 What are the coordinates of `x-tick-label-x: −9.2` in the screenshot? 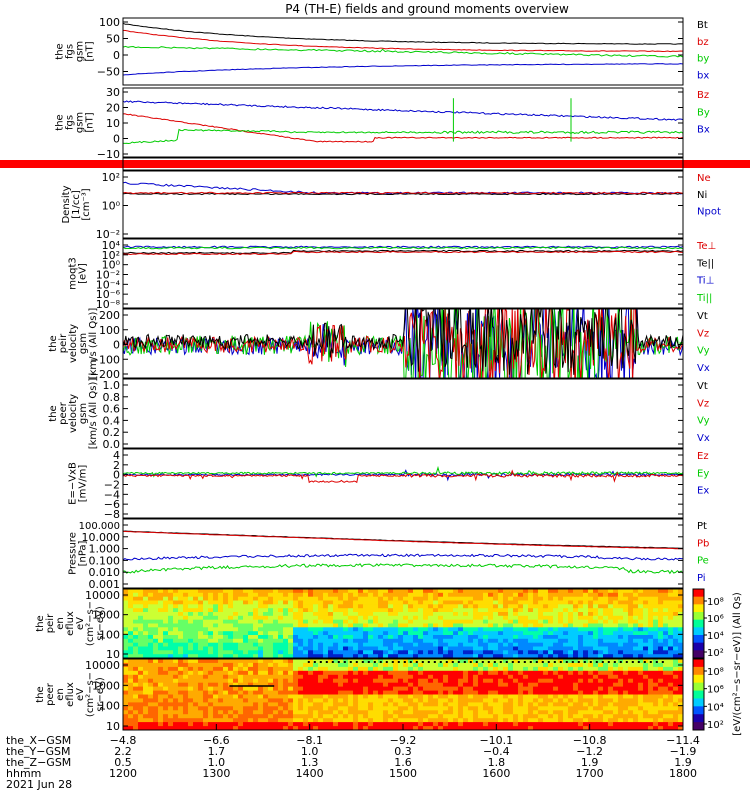 It's located at (403, 740).